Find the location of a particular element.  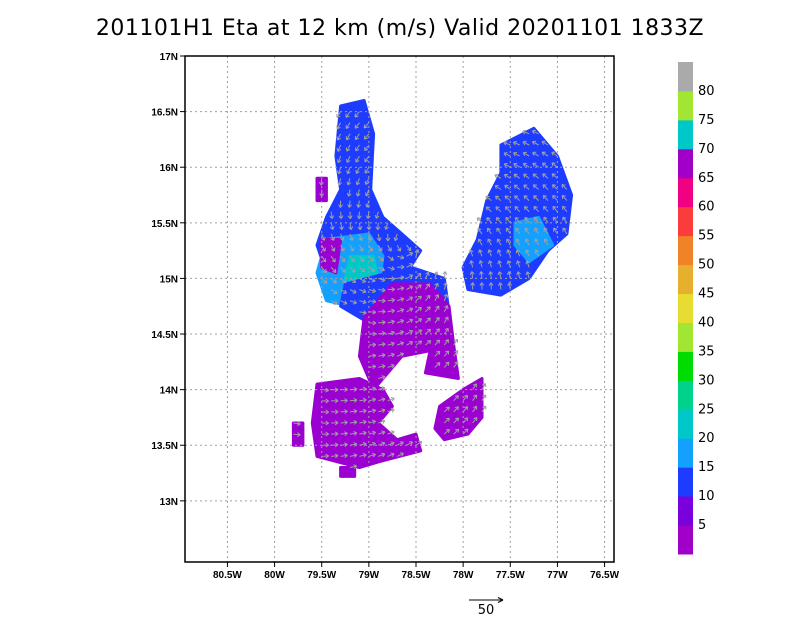

colorbar-label: 65 is located at coordinates (706, 178).